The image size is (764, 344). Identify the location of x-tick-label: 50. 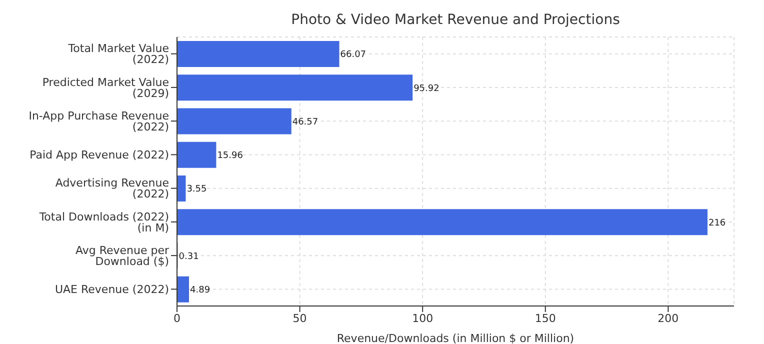
(299, 318).